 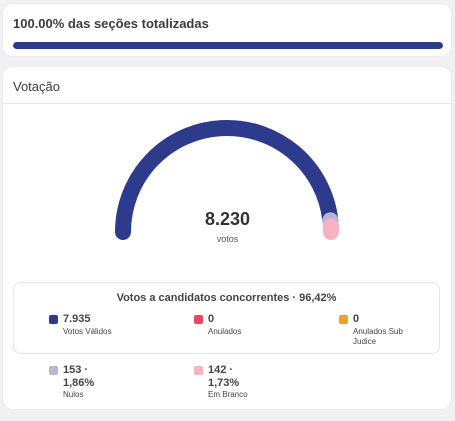 I want to click on legend-label: Nulos, so click(x=73, y=394).